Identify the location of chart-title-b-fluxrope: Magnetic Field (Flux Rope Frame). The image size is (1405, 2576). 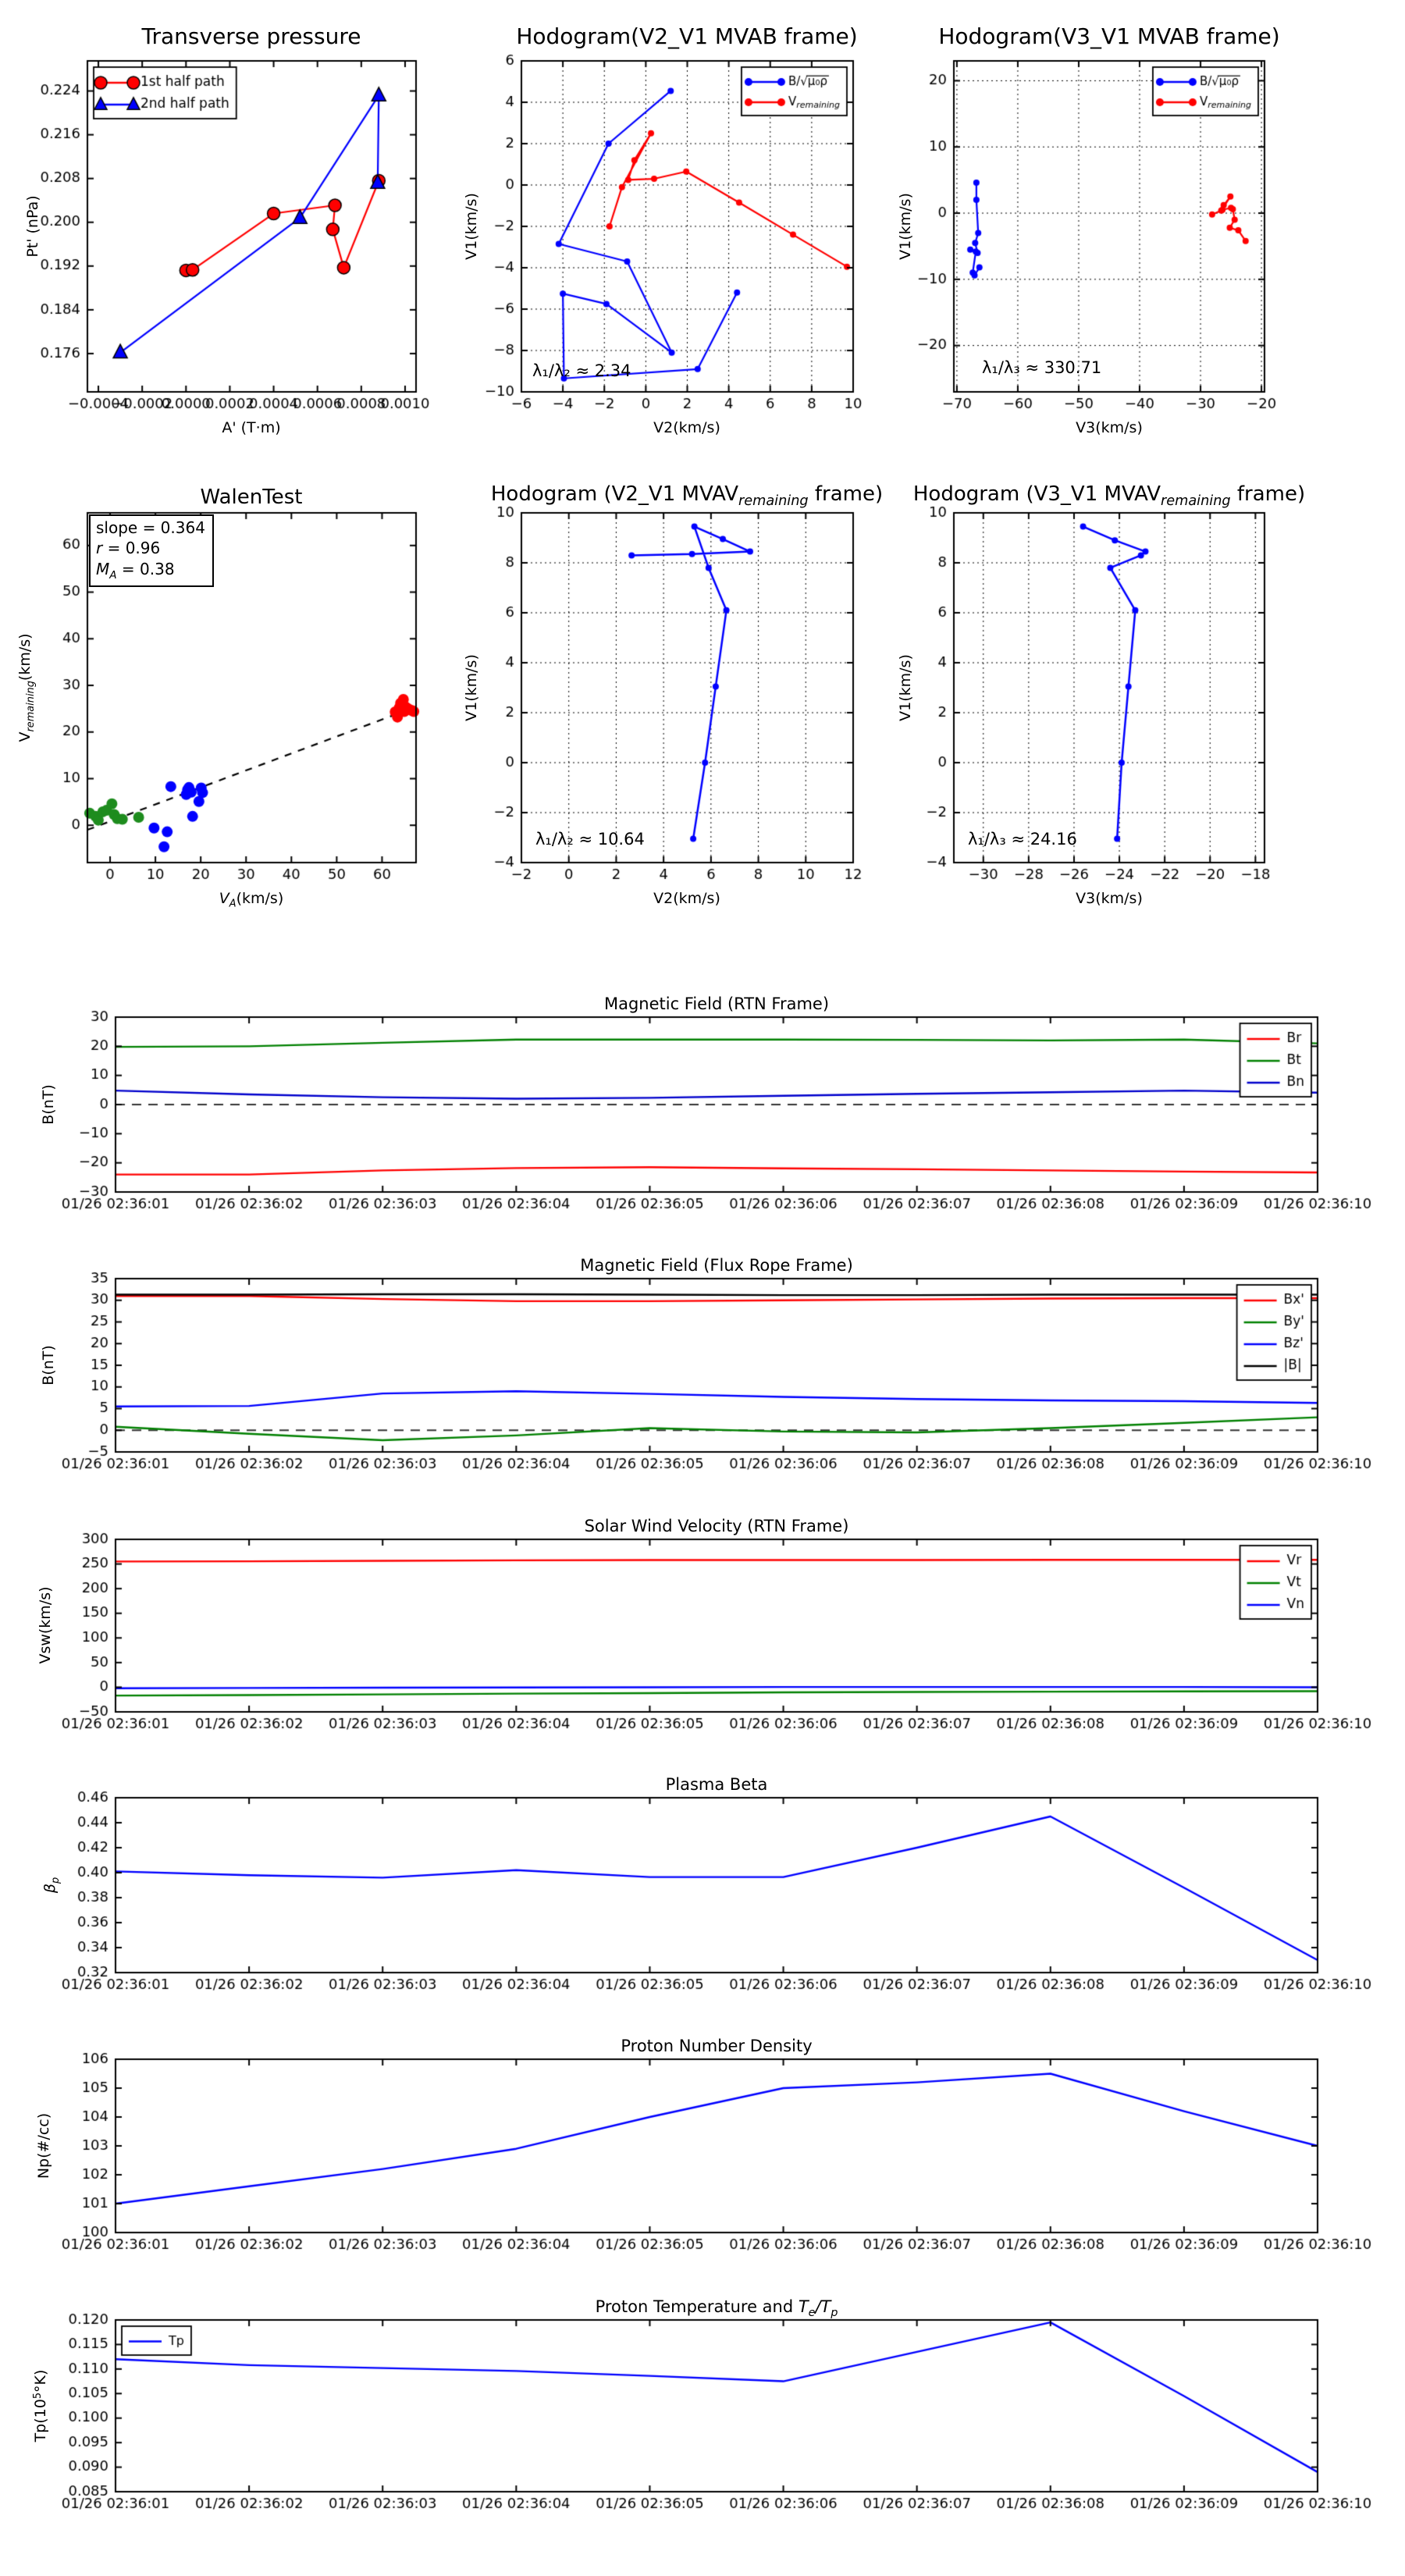
(716, 1265).